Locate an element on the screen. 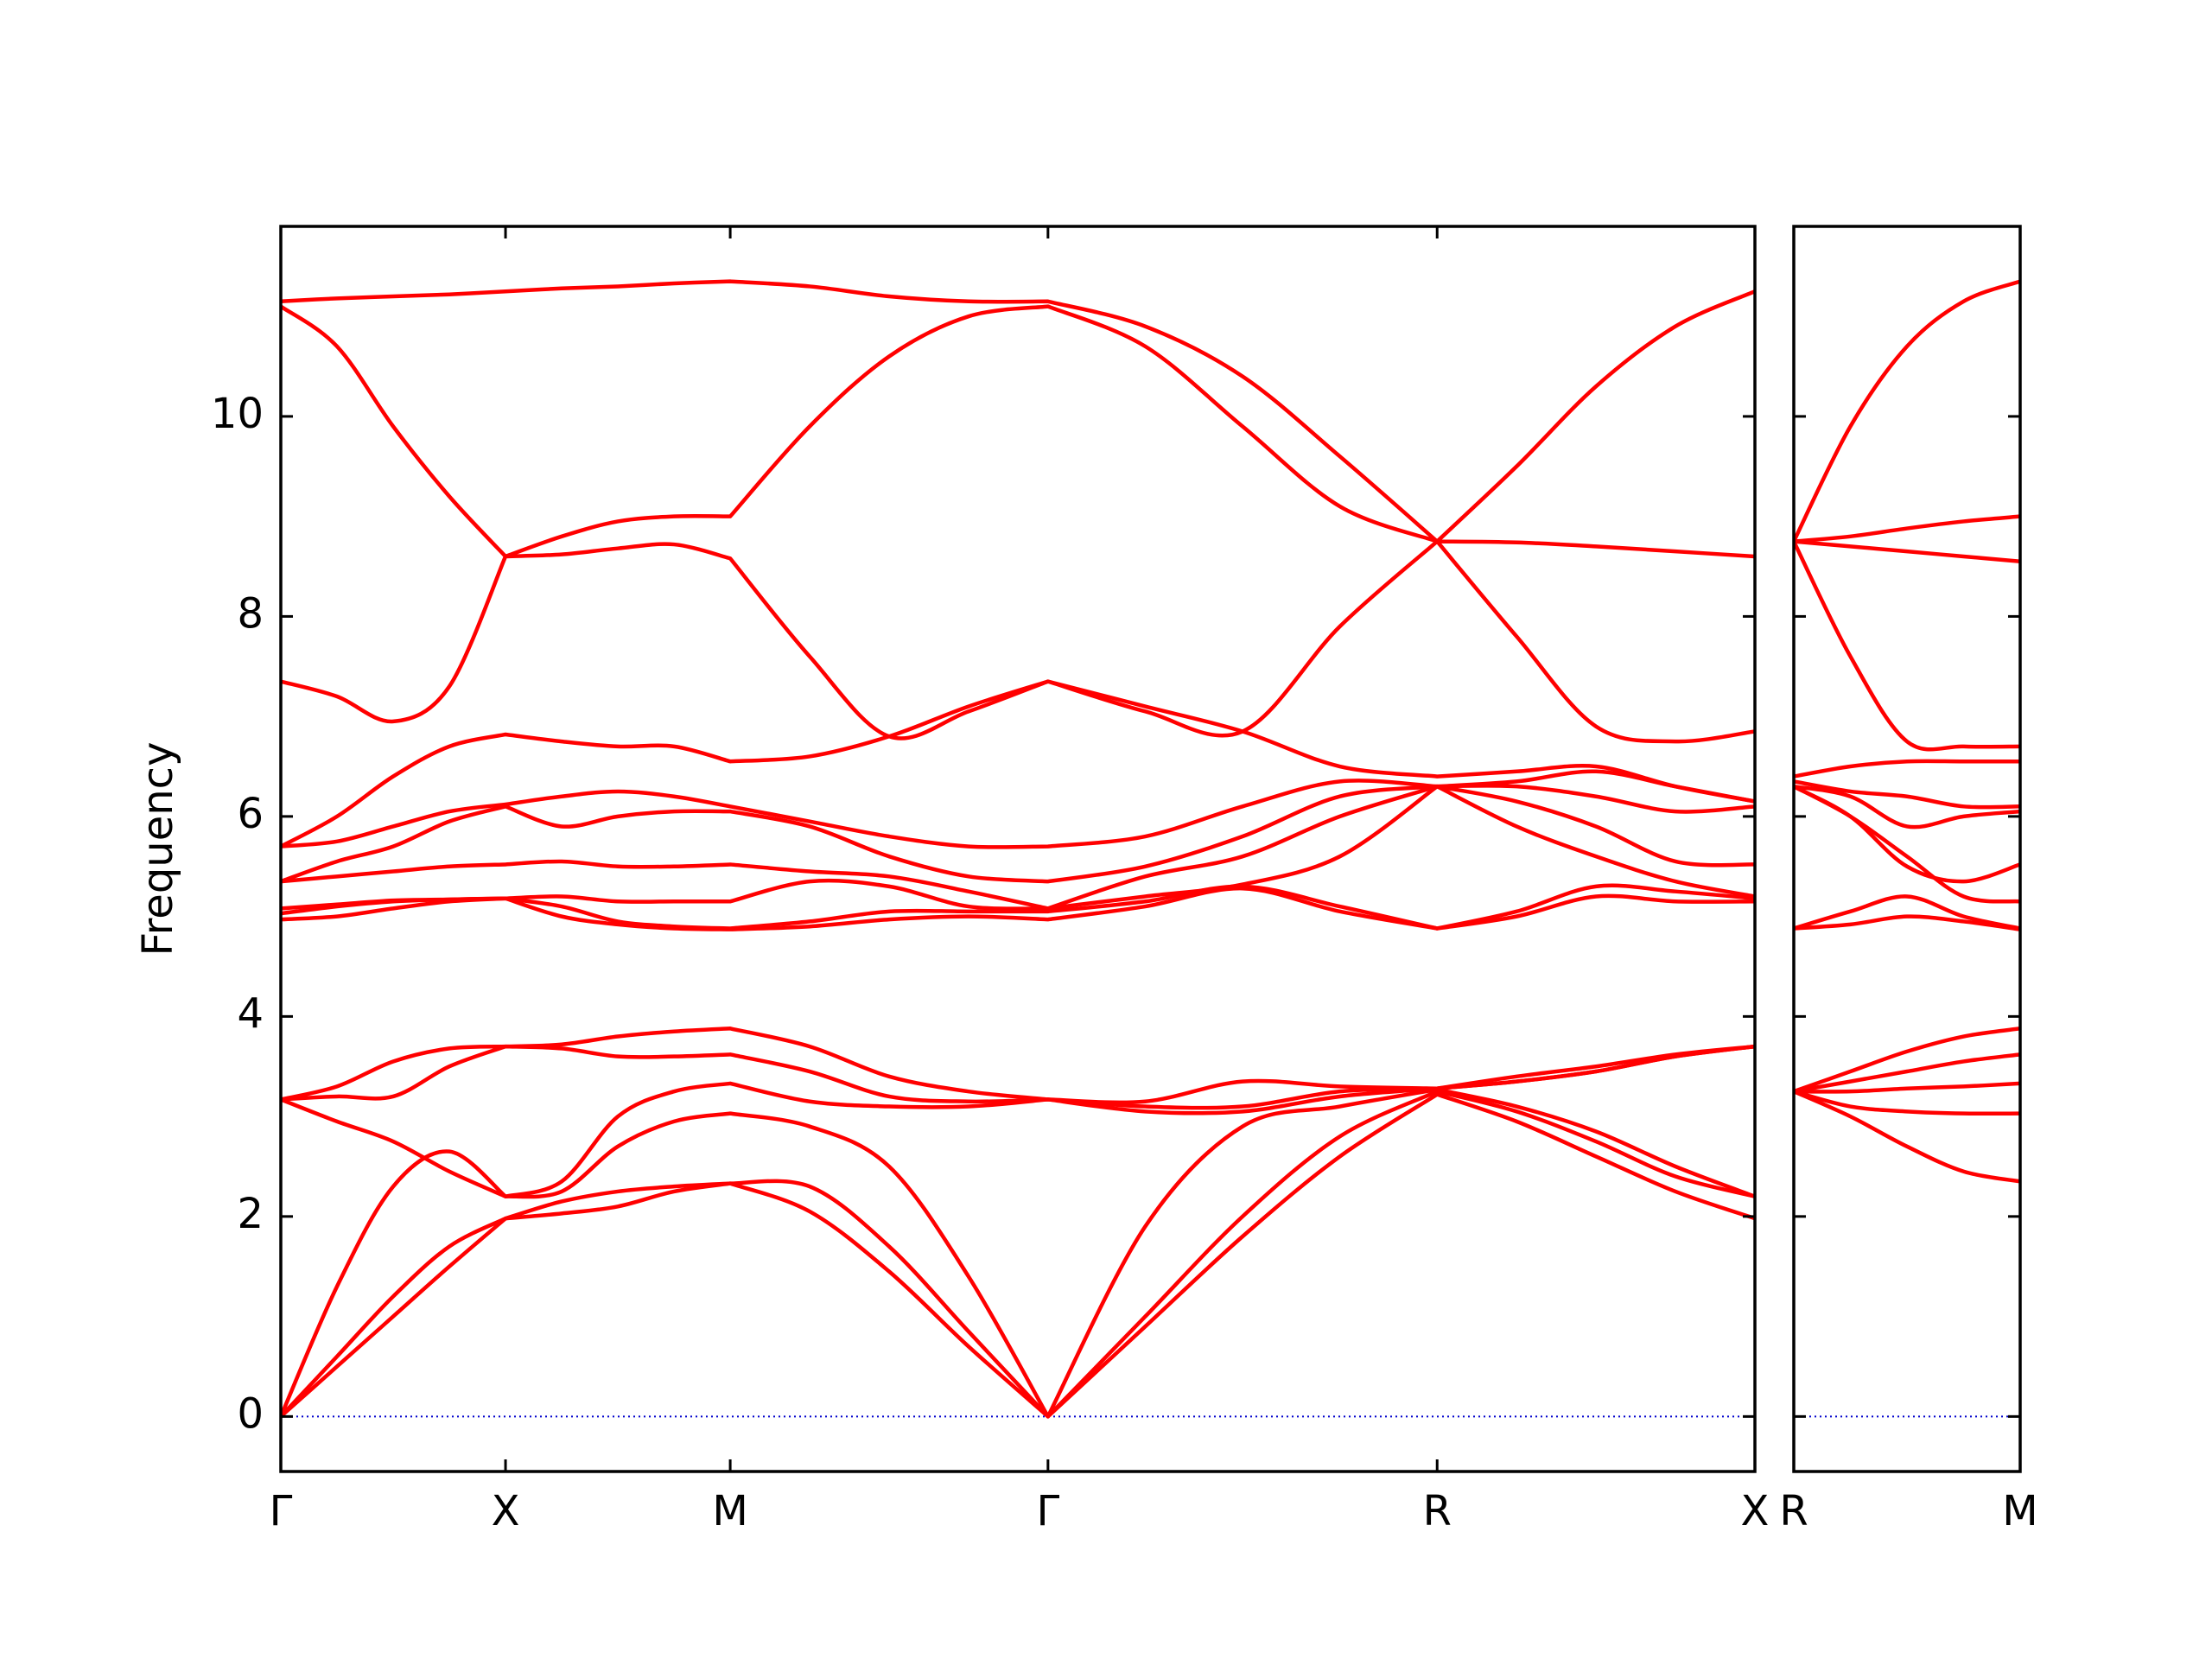 This screenshot has width=2212, height=1659. y-tick-label: 8 is located at coordinates (250, 613).